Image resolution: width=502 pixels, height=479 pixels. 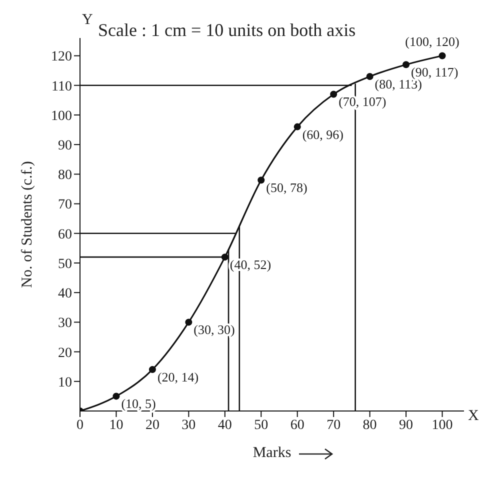 What do you see at coordinates (473, 416) in the screenshot?
I see `text: X` at bounding box center [473, 416].